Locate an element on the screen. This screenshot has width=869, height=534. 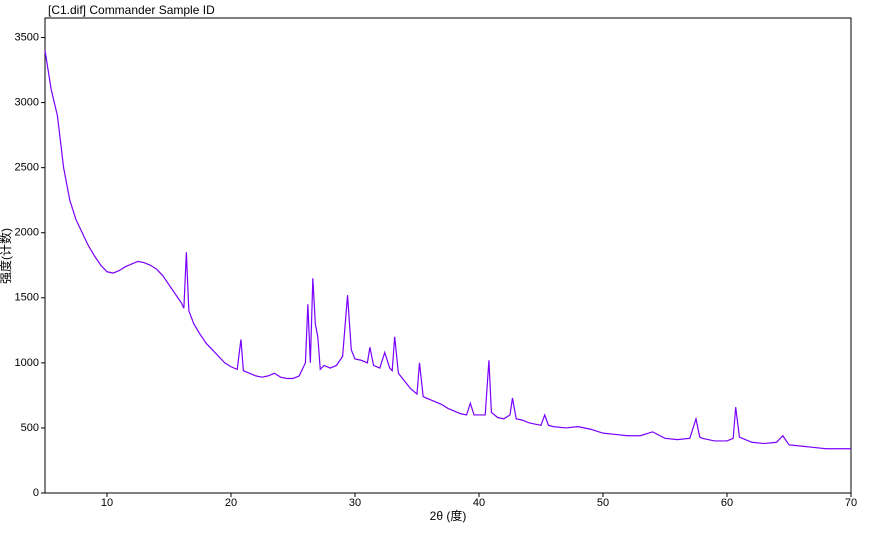
y-tick-label: 2500 is located at coordinates (27, 168).